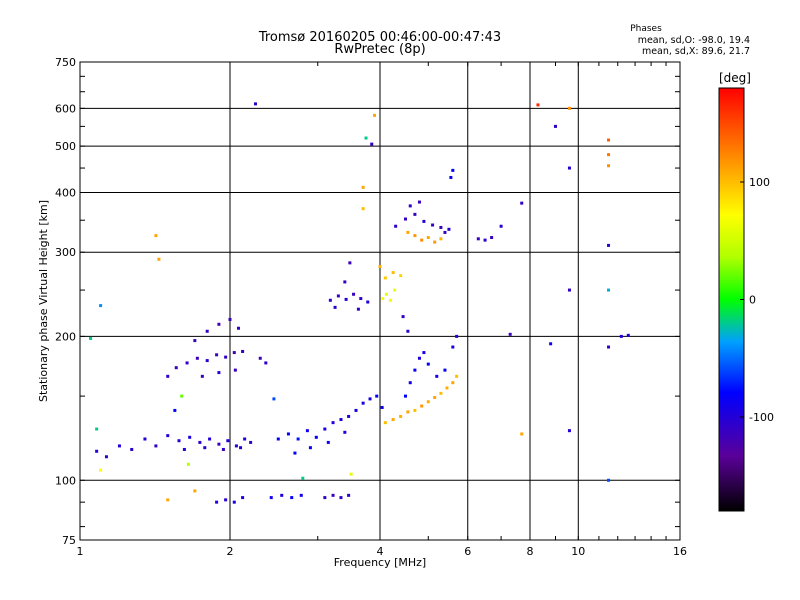  What do you see at coordinates (731, 299) in the screenshot?
I see `colorbar` at bounding box center [731, 299].